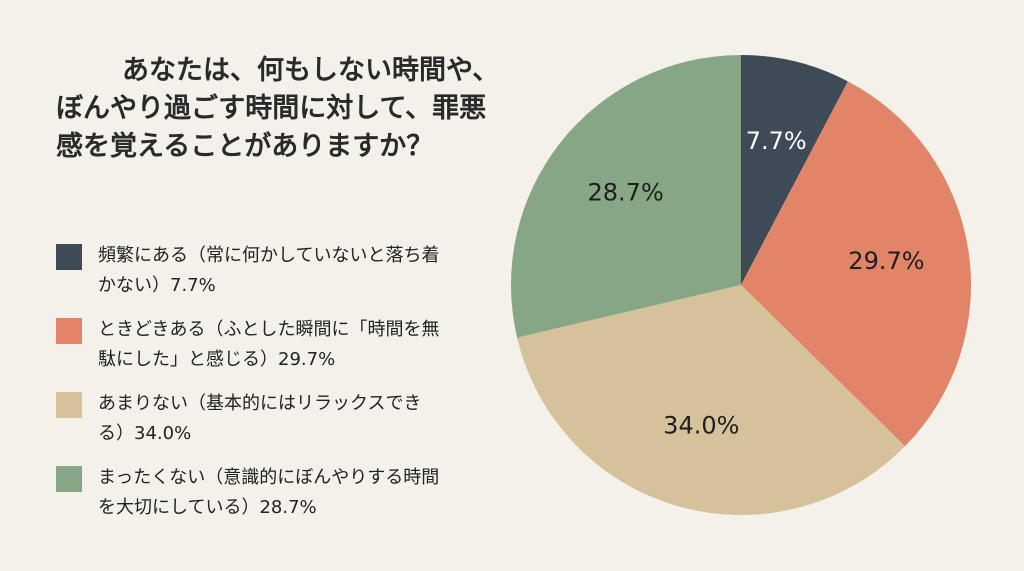 This screenshot has height=571, width=1024. I want to click on slice-value-label-rarely: 34.0%, so click(701, 426).